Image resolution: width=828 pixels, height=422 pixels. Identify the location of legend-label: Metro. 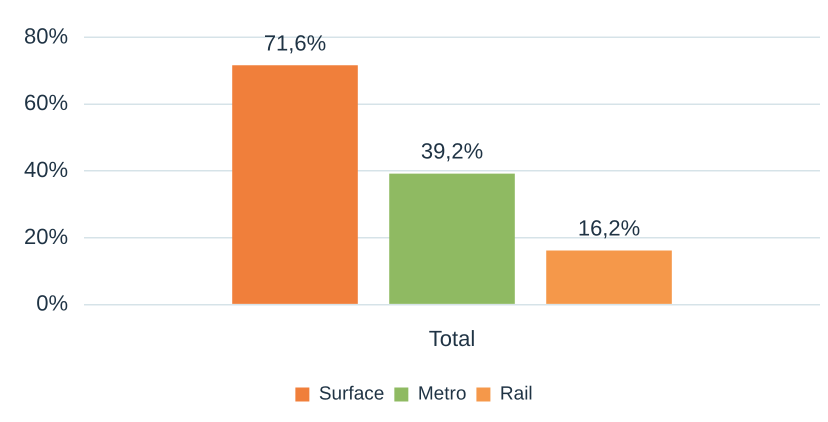
(442, 394).